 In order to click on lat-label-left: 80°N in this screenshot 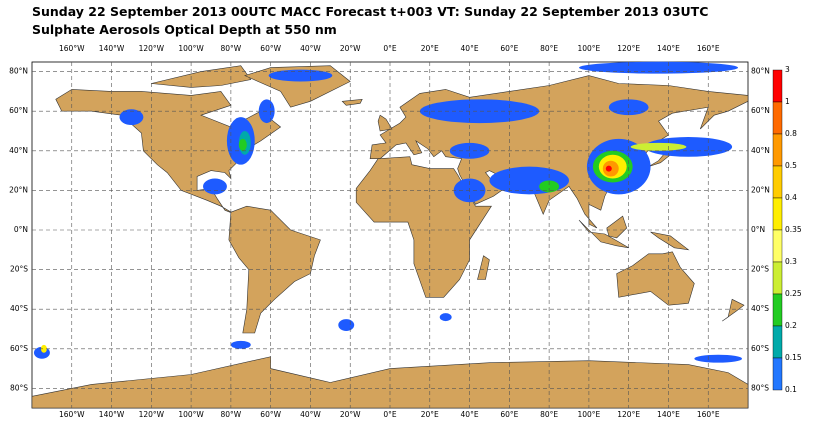, I will do `click(18, 71)`.